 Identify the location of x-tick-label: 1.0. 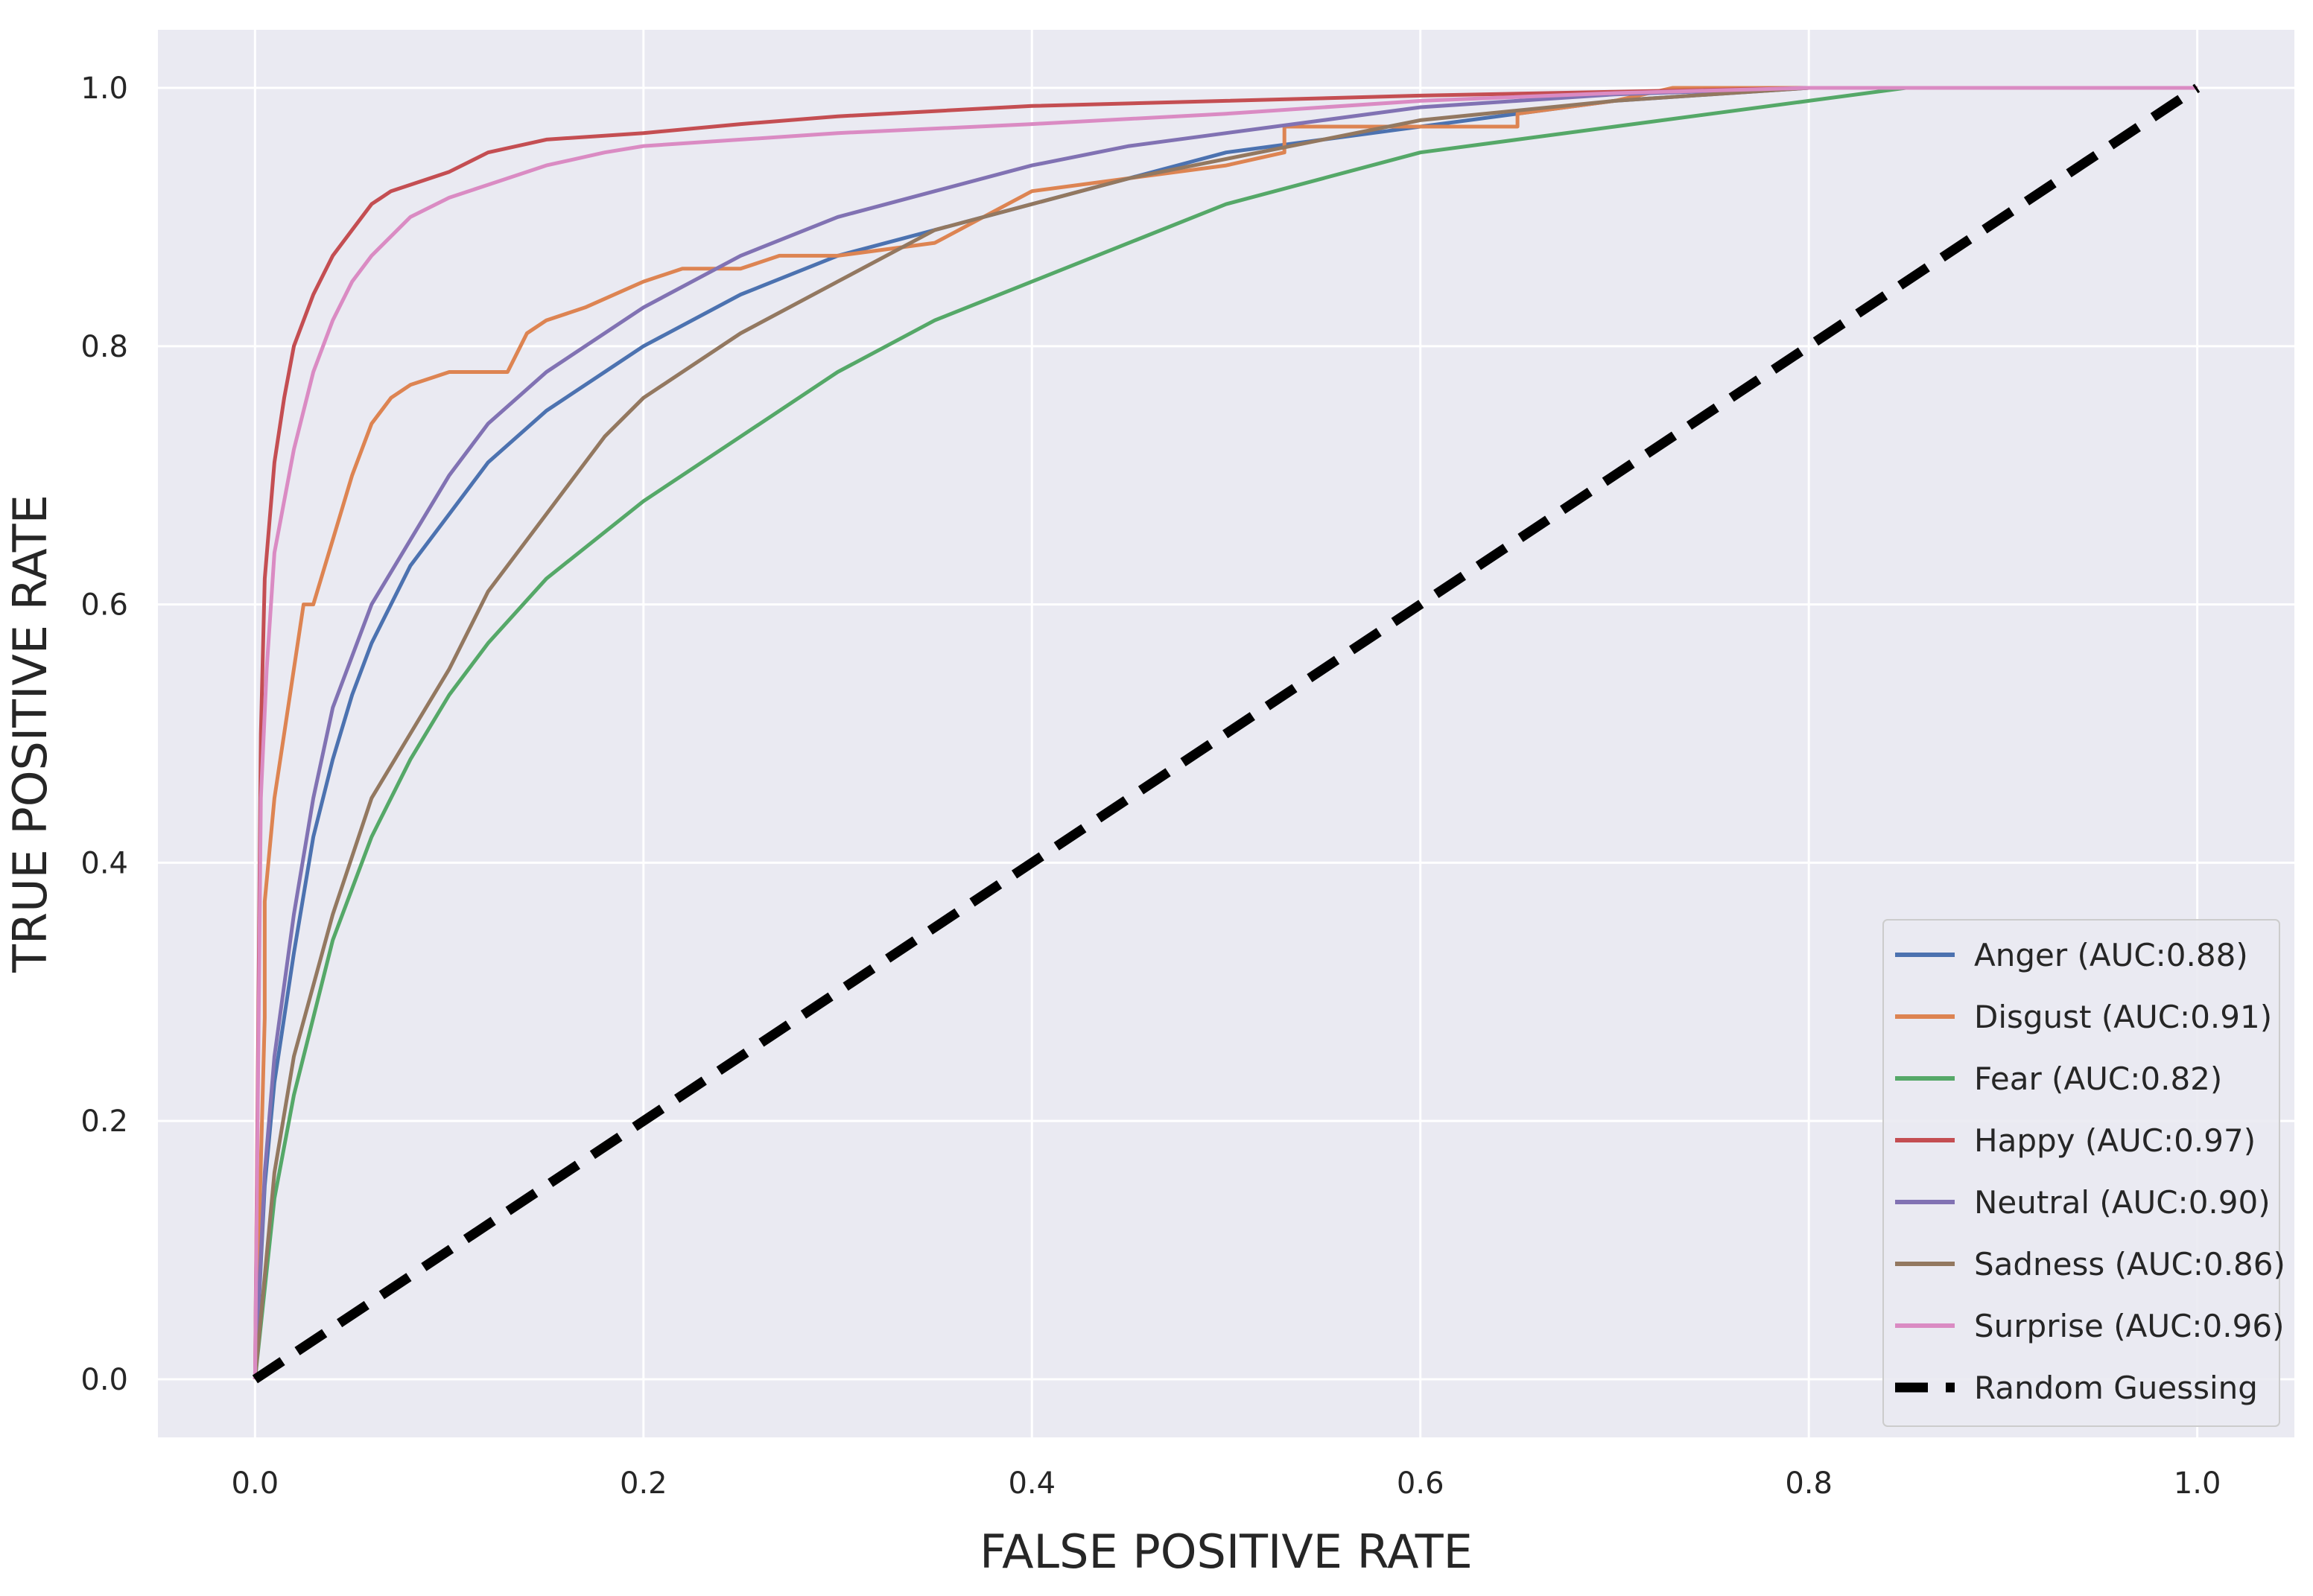
(2197, 1483).